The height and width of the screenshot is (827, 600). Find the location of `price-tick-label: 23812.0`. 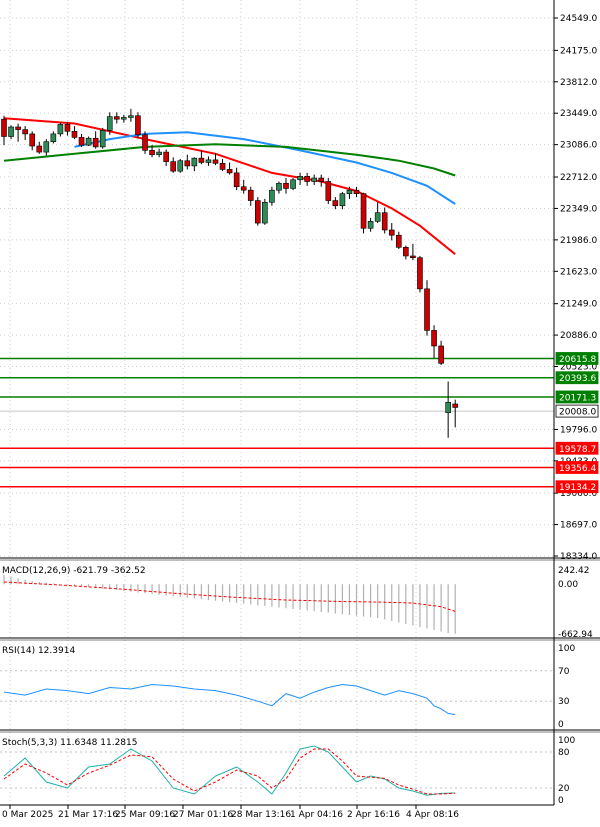

price-tick-label: 23812.0 is located at coordinates (578, 83).